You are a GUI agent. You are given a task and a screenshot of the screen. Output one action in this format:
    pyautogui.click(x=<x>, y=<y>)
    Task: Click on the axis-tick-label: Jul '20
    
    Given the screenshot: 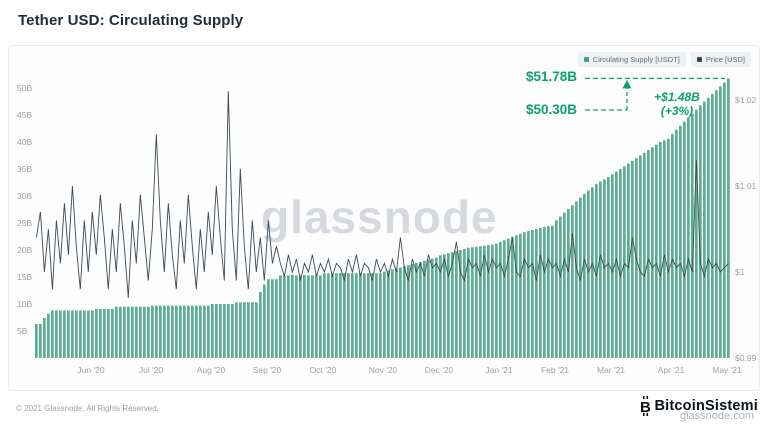 What is the action you would take?
    pyautogui.click(x=151, y=370)
    